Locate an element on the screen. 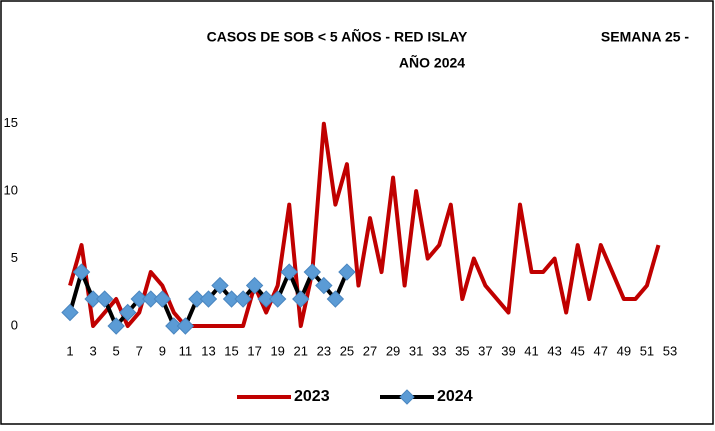  x-tick-label: 51 is located at coordinates (647, 350).